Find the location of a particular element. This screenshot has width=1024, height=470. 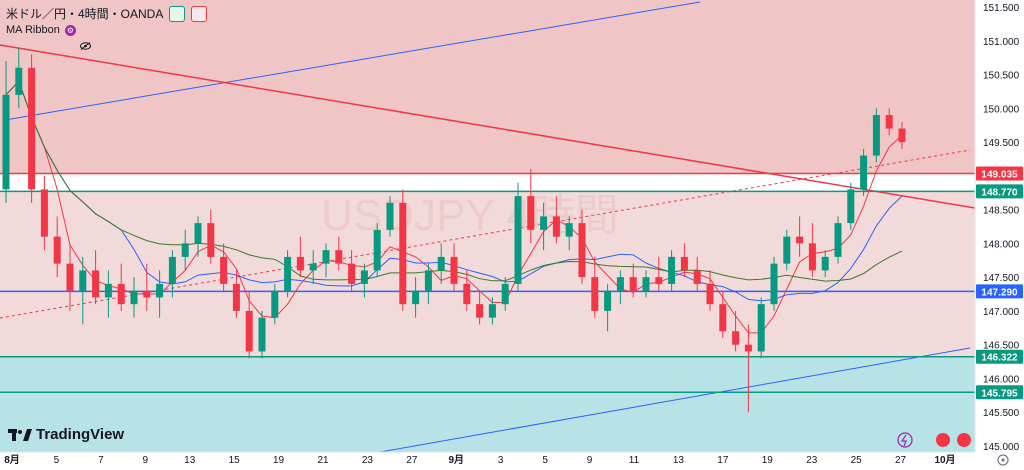

price-axis-label: 151.000 is located at coordinates (1001, 42).